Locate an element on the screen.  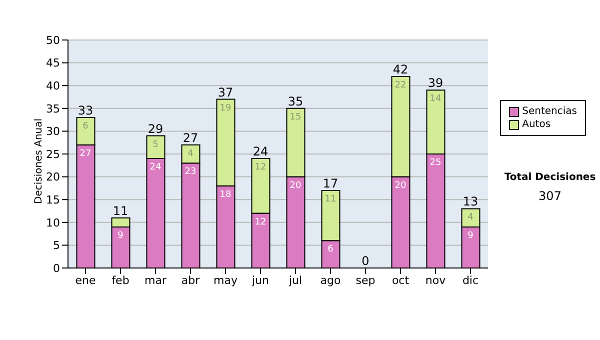
total-label: 17 is located at coordinates (330, 183).